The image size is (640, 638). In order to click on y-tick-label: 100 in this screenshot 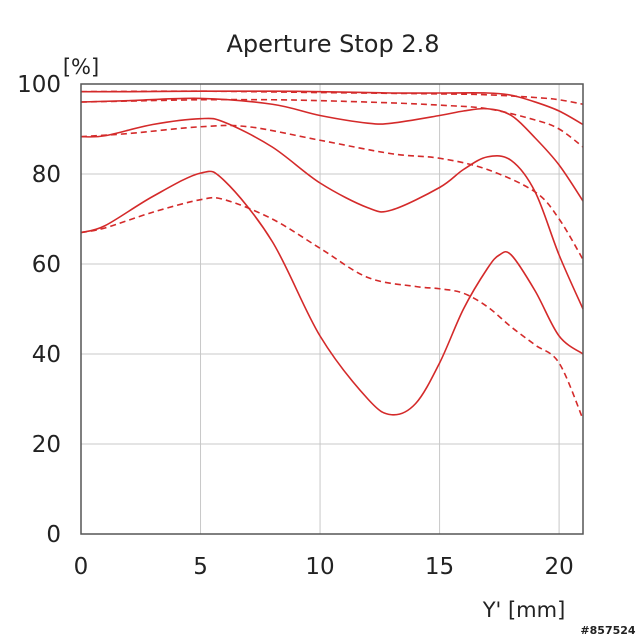, I will do `click(39, 85)`.